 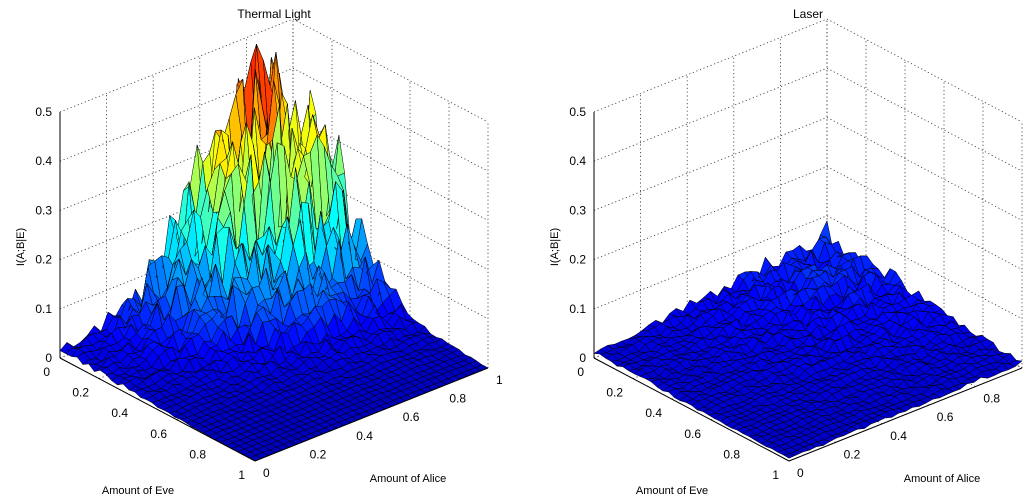 What do you see at coordinates (499, 380) in the screenshot?
I see `alice-tick-label: 1` at bounding box center [499, 380].